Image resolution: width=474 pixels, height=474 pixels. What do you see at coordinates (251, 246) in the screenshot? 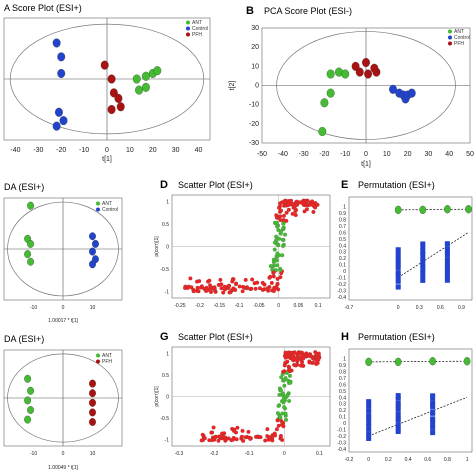
I see `s-curve-points` at bounding box center [251, 246].